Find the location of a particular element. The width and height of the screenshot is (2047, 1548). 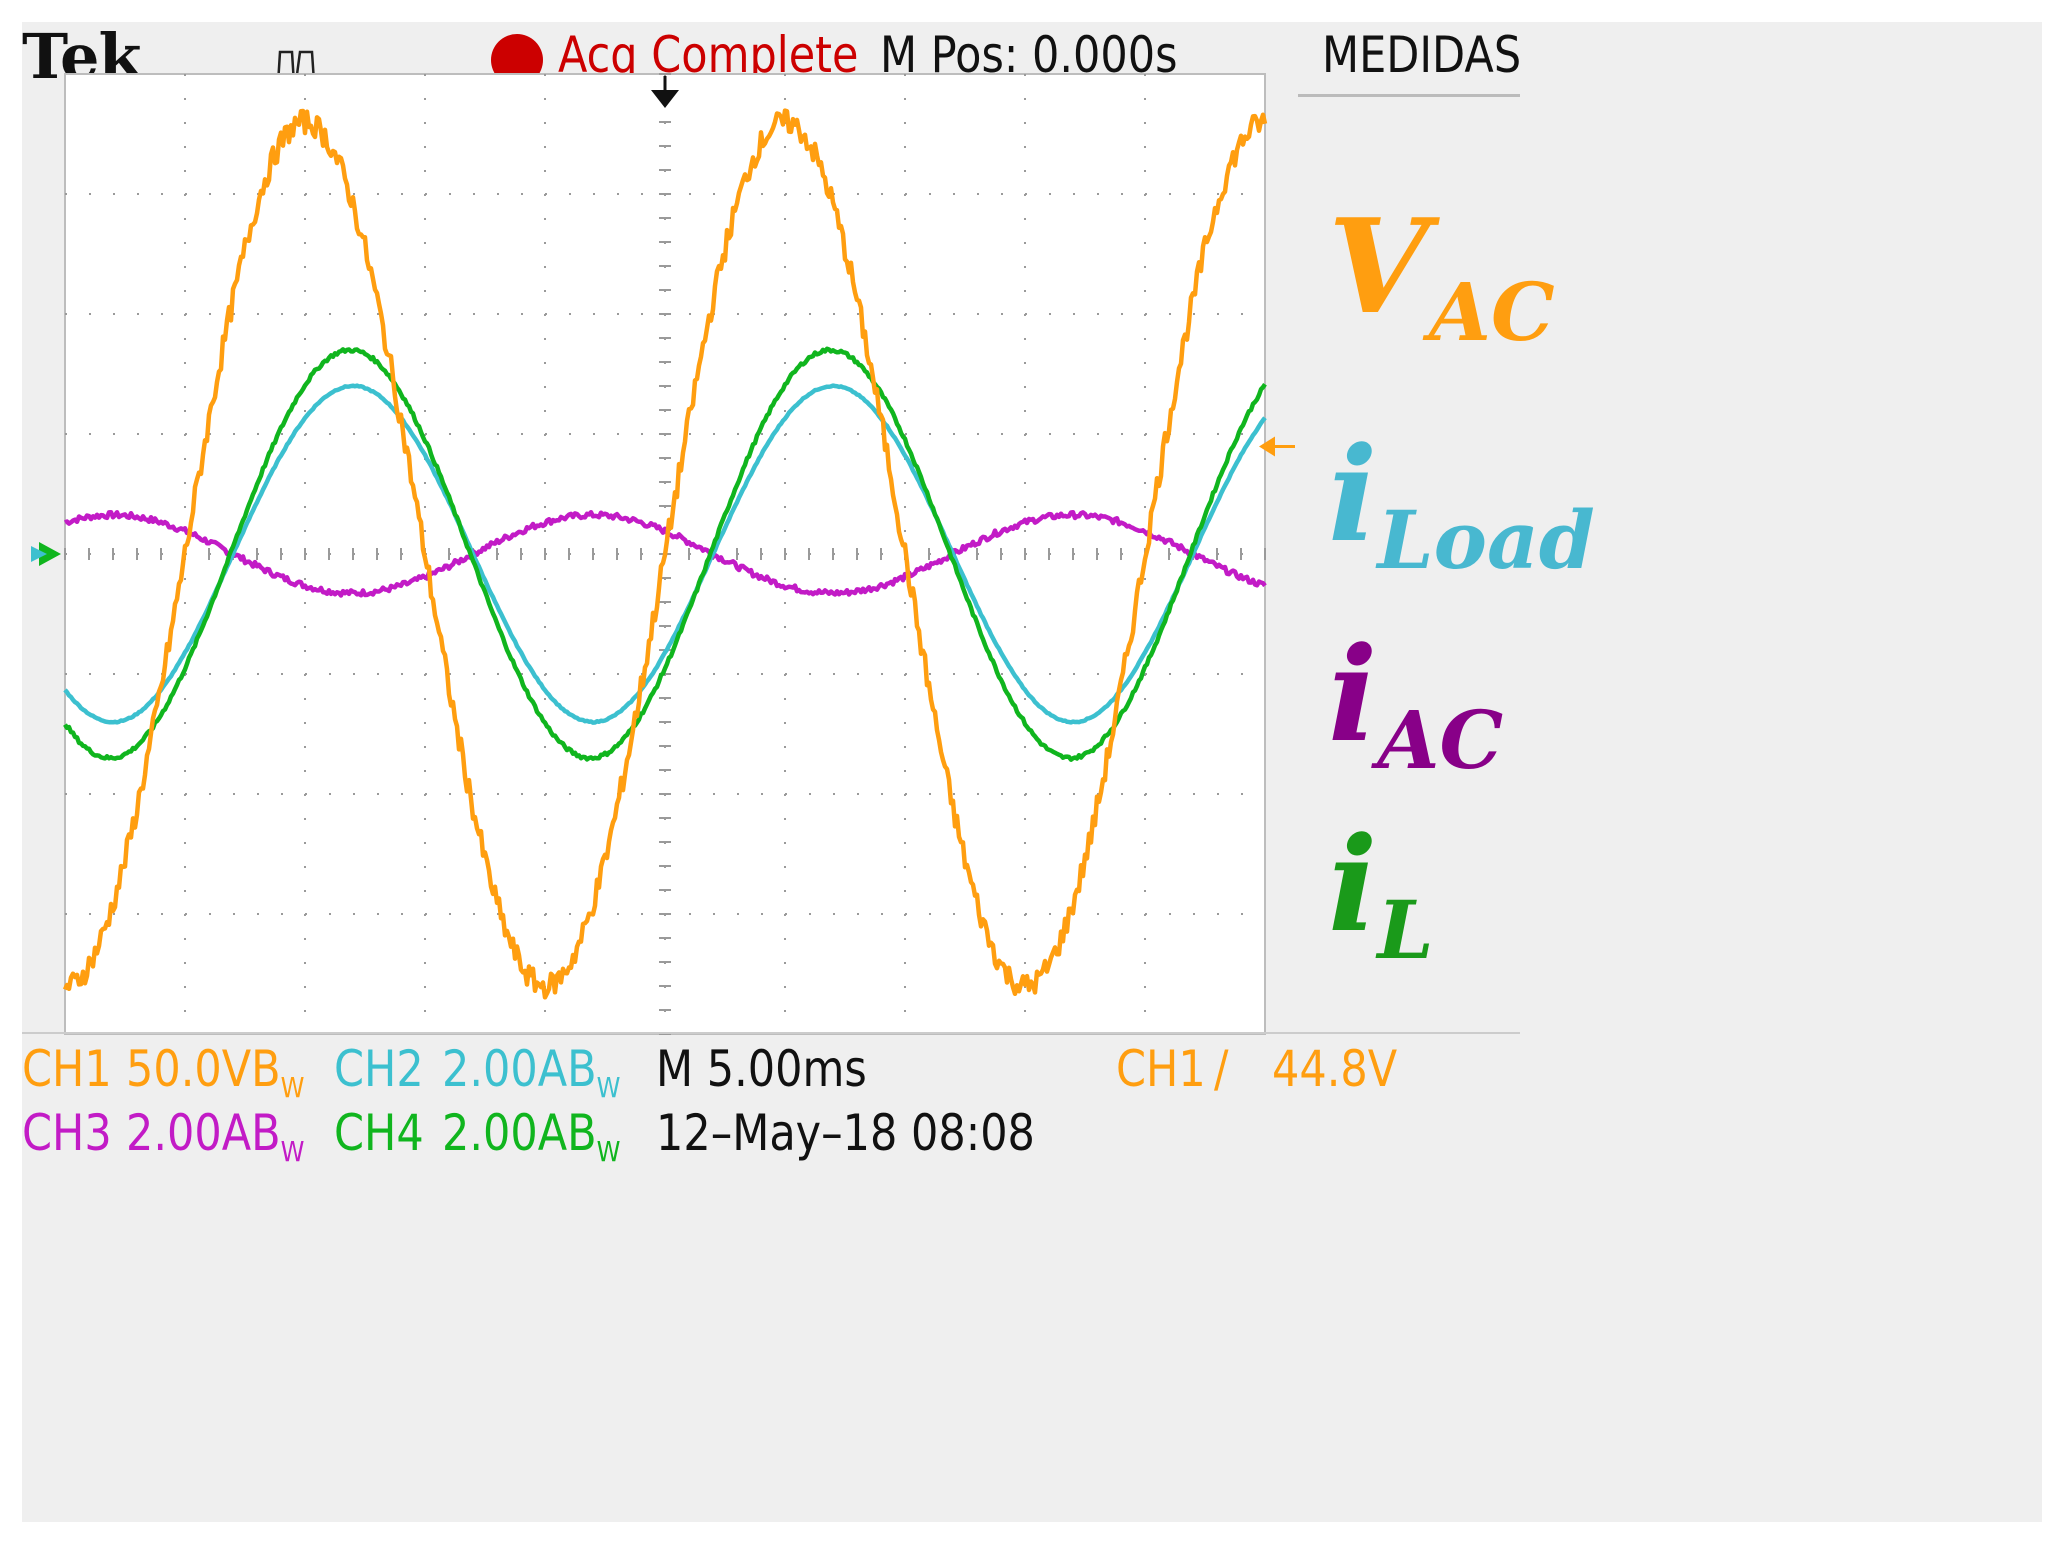

ch3-bandwidth-sub: W is located at coordinates (292, 1151).